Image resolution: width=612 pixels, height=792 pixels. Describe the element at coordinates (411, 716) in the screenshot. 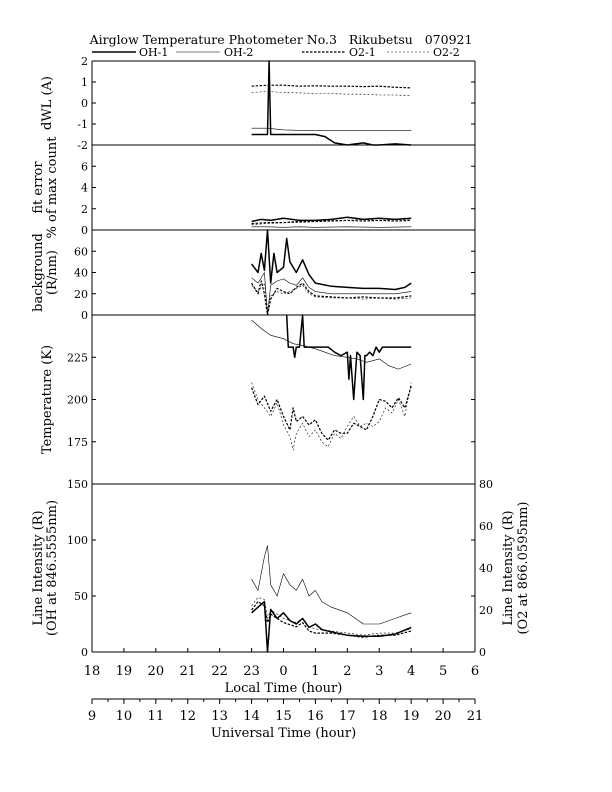

I see `ut-tick: 19` at that location.